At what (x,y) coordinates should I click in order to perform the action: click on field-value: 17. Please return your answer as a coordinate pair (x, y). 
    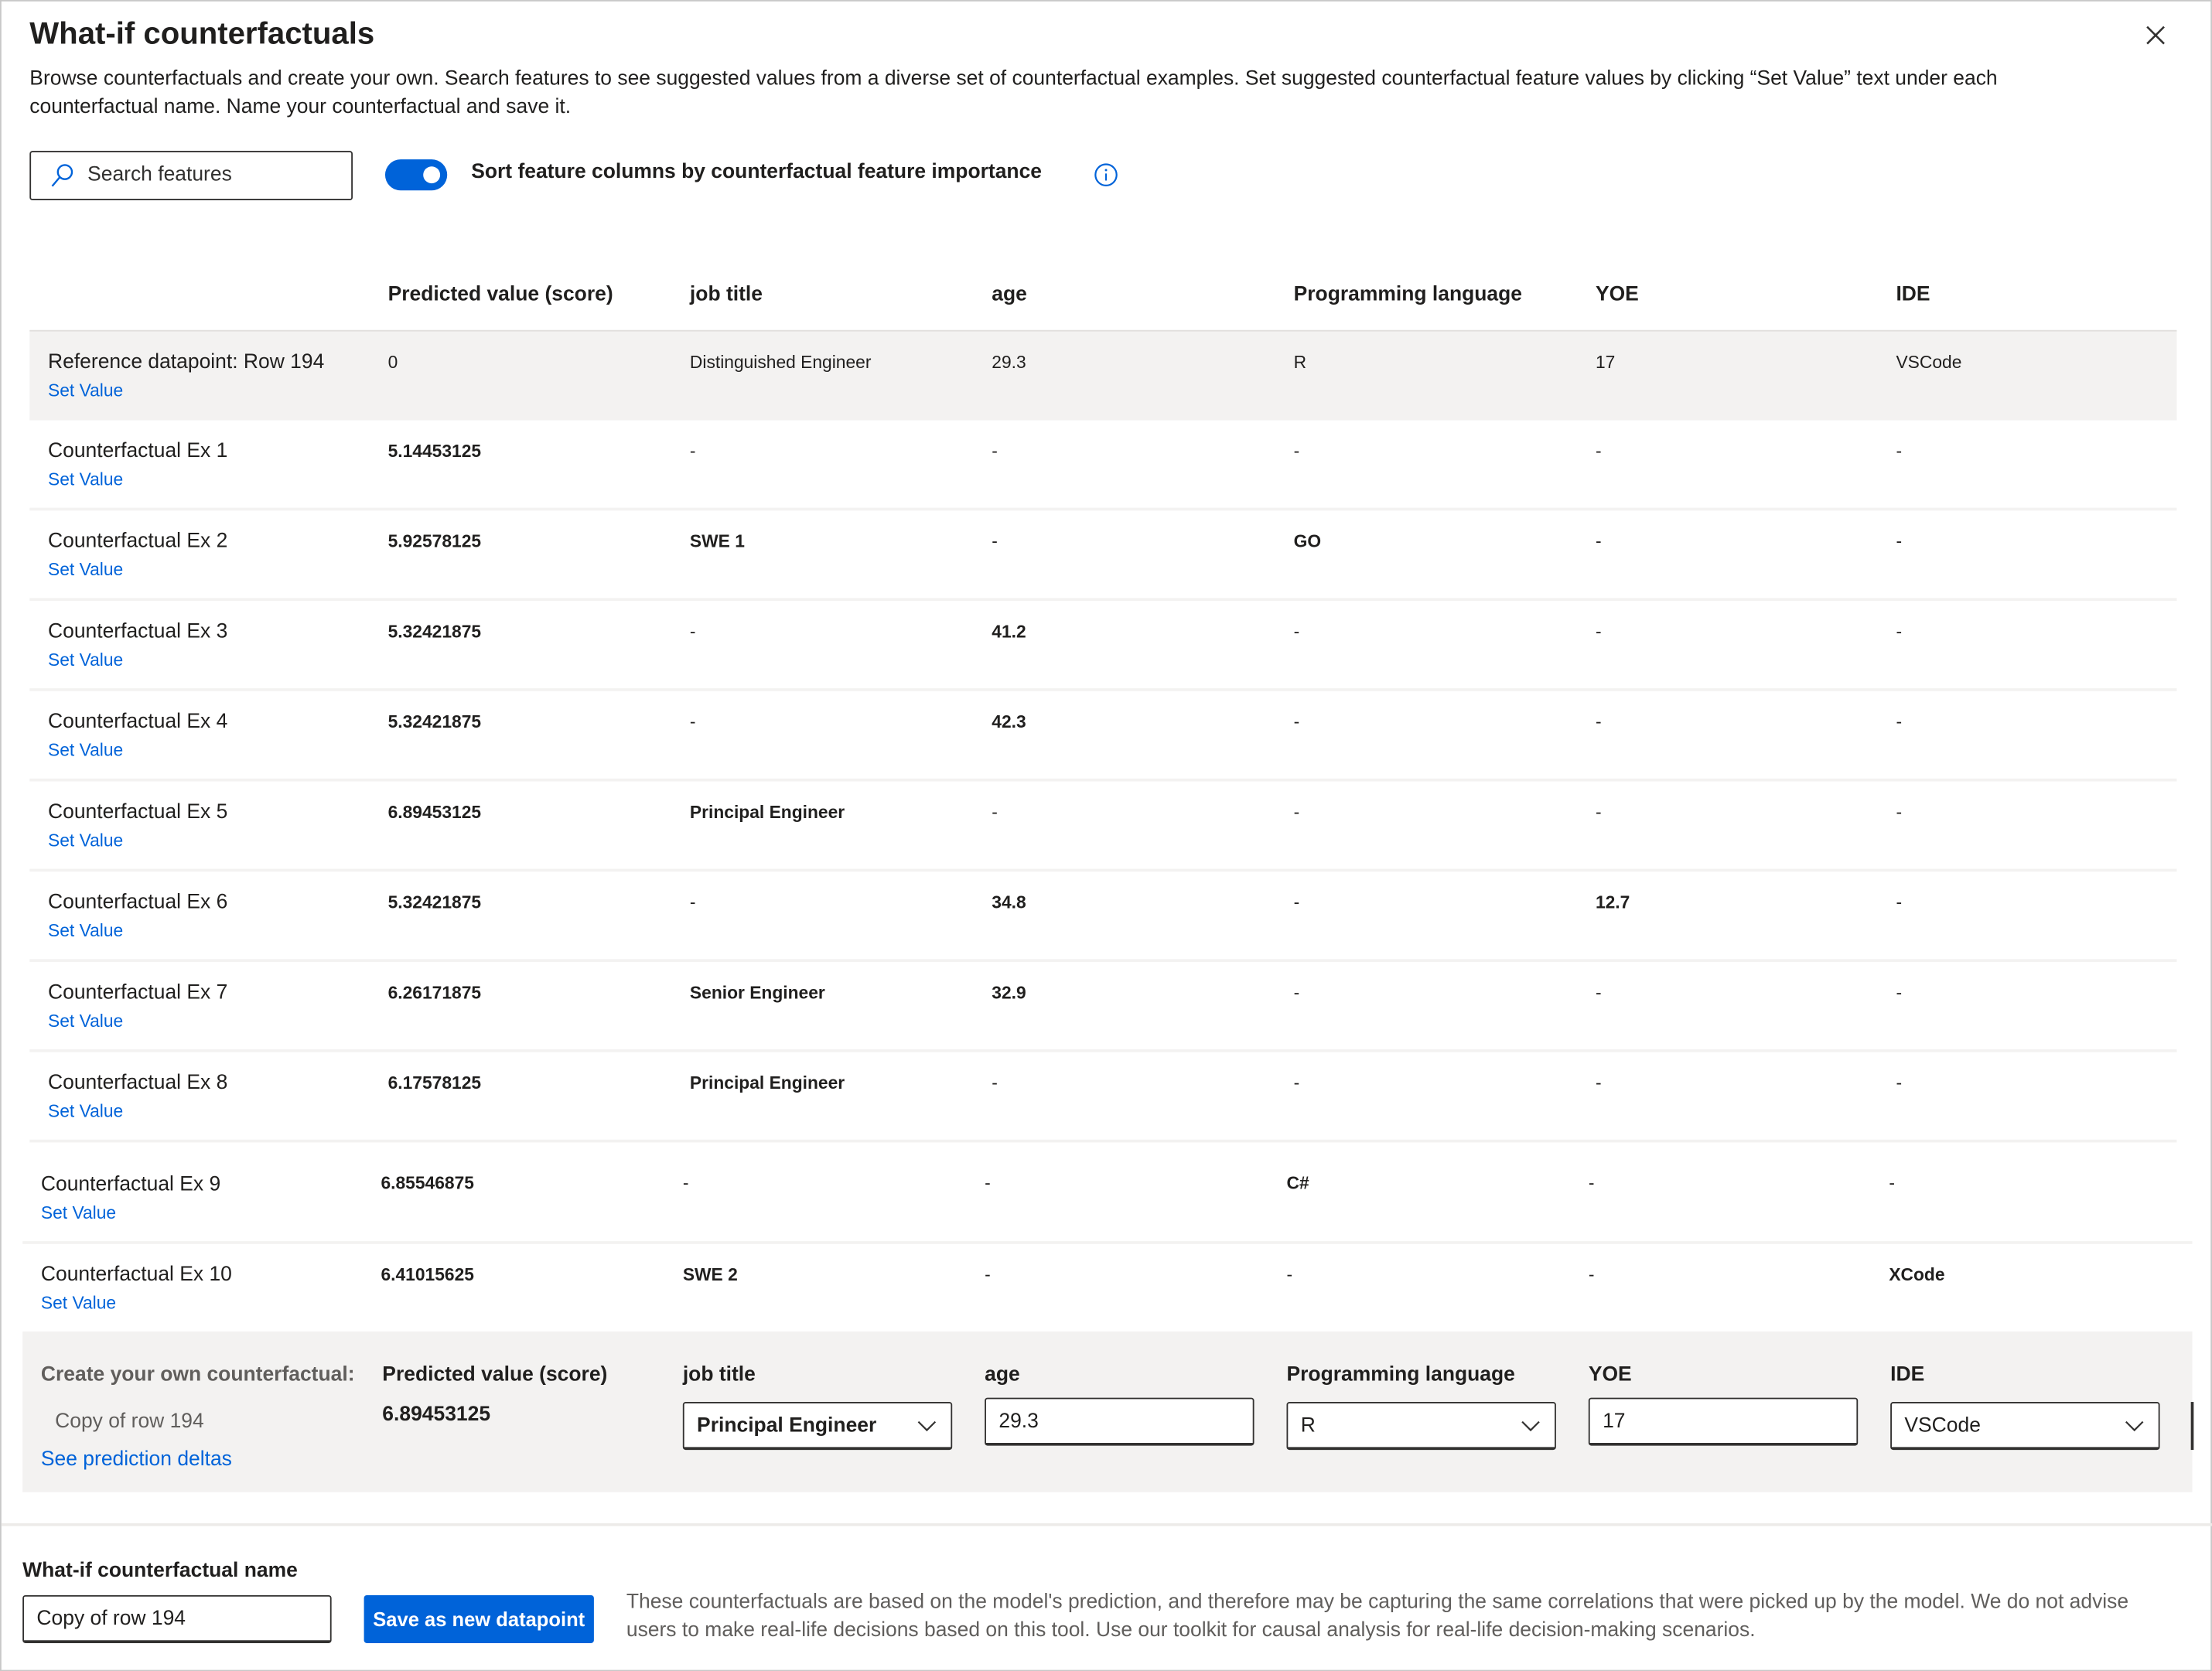
    Looking at the image, I should click on (1614, 1422).